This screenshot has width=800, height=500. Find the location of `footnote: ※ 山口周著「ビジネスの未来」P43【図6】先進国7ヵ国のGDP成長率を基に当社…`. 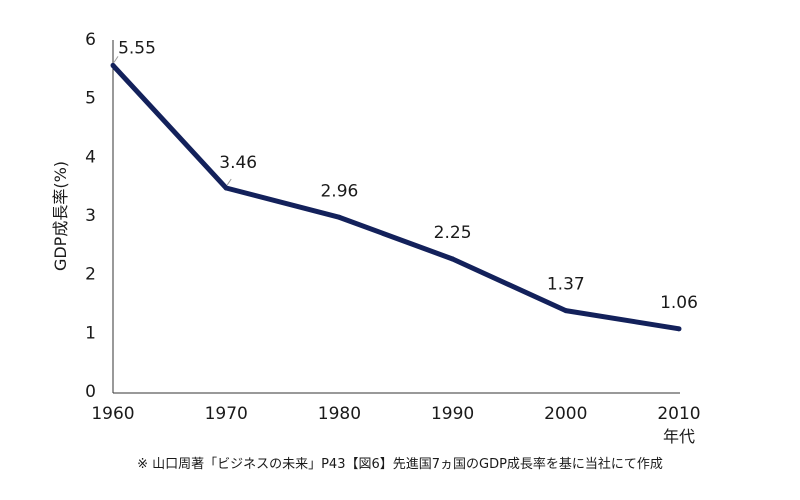

footnote: ※ 山口周著「ビジネスの未来」P43【図6】先進国7ヵ国のGDP成長率を基に当社… is located at coordinates (400, 464).